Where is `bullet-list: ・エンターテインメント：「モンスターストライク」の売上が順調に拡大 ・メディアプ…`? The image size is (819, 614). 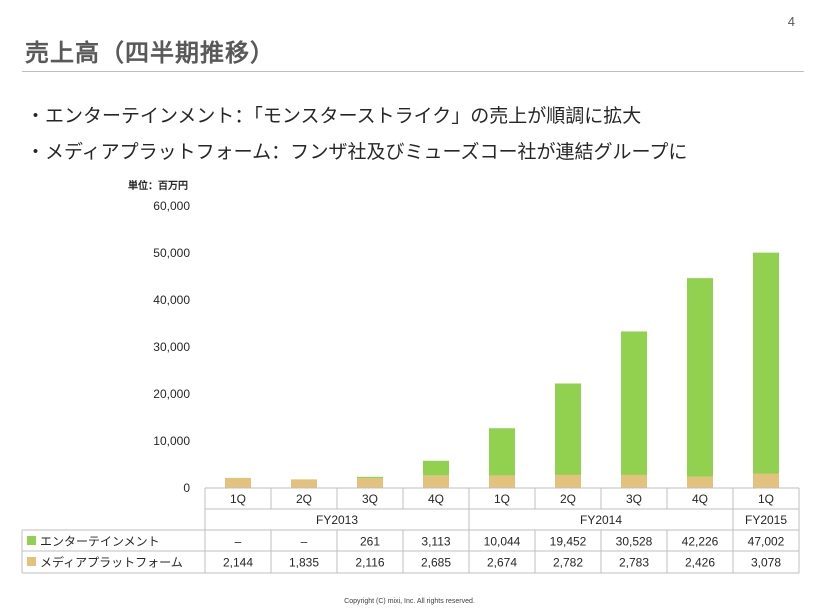 bullet-list: ・エンターテインメント：「モンスターストライク」の売上が順調に拡大 ・メディアプ… is located at coordinates (356, 134).